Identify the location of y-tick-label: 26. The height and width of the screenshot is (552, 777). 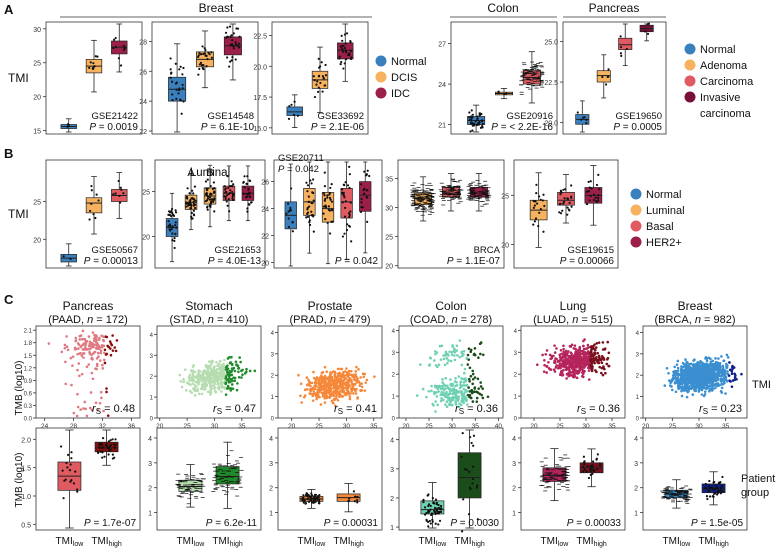
(143, 72).